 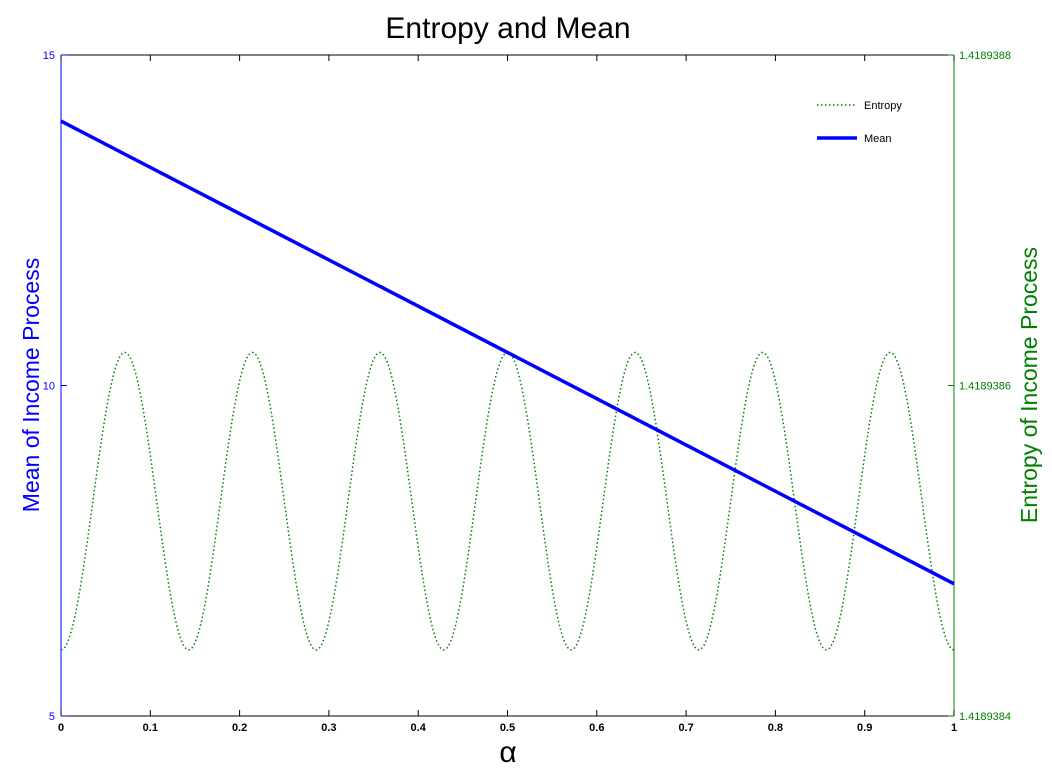 What do you see at coordinates (985, 56) in the screenshot?
I see `right-y-tick-label: 1.4189388` at bounding box center [985, 56].